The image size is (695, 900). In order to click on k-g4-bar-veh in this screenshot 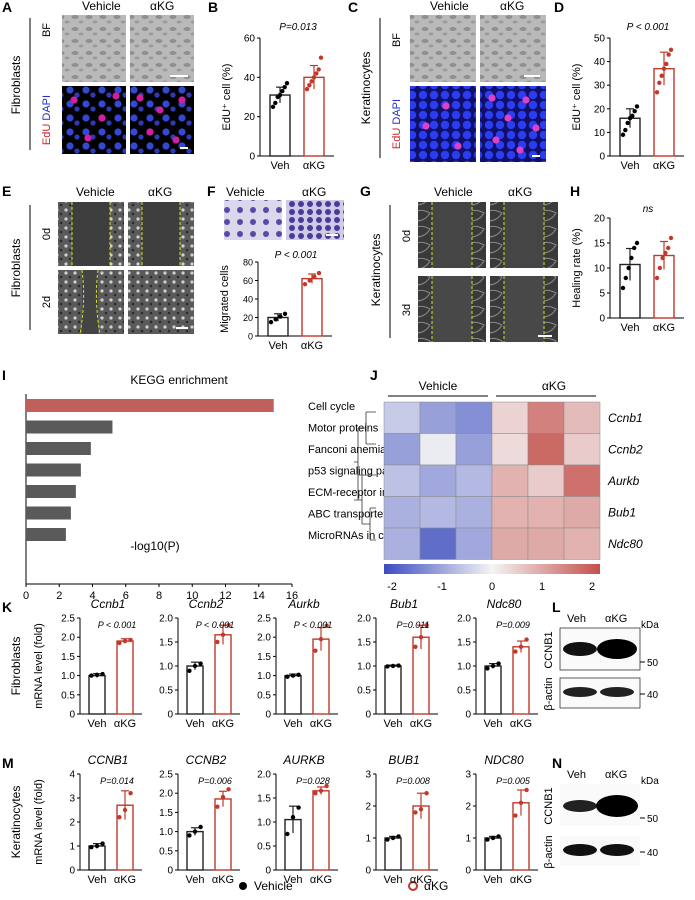, I will do `click(493, 690)`.